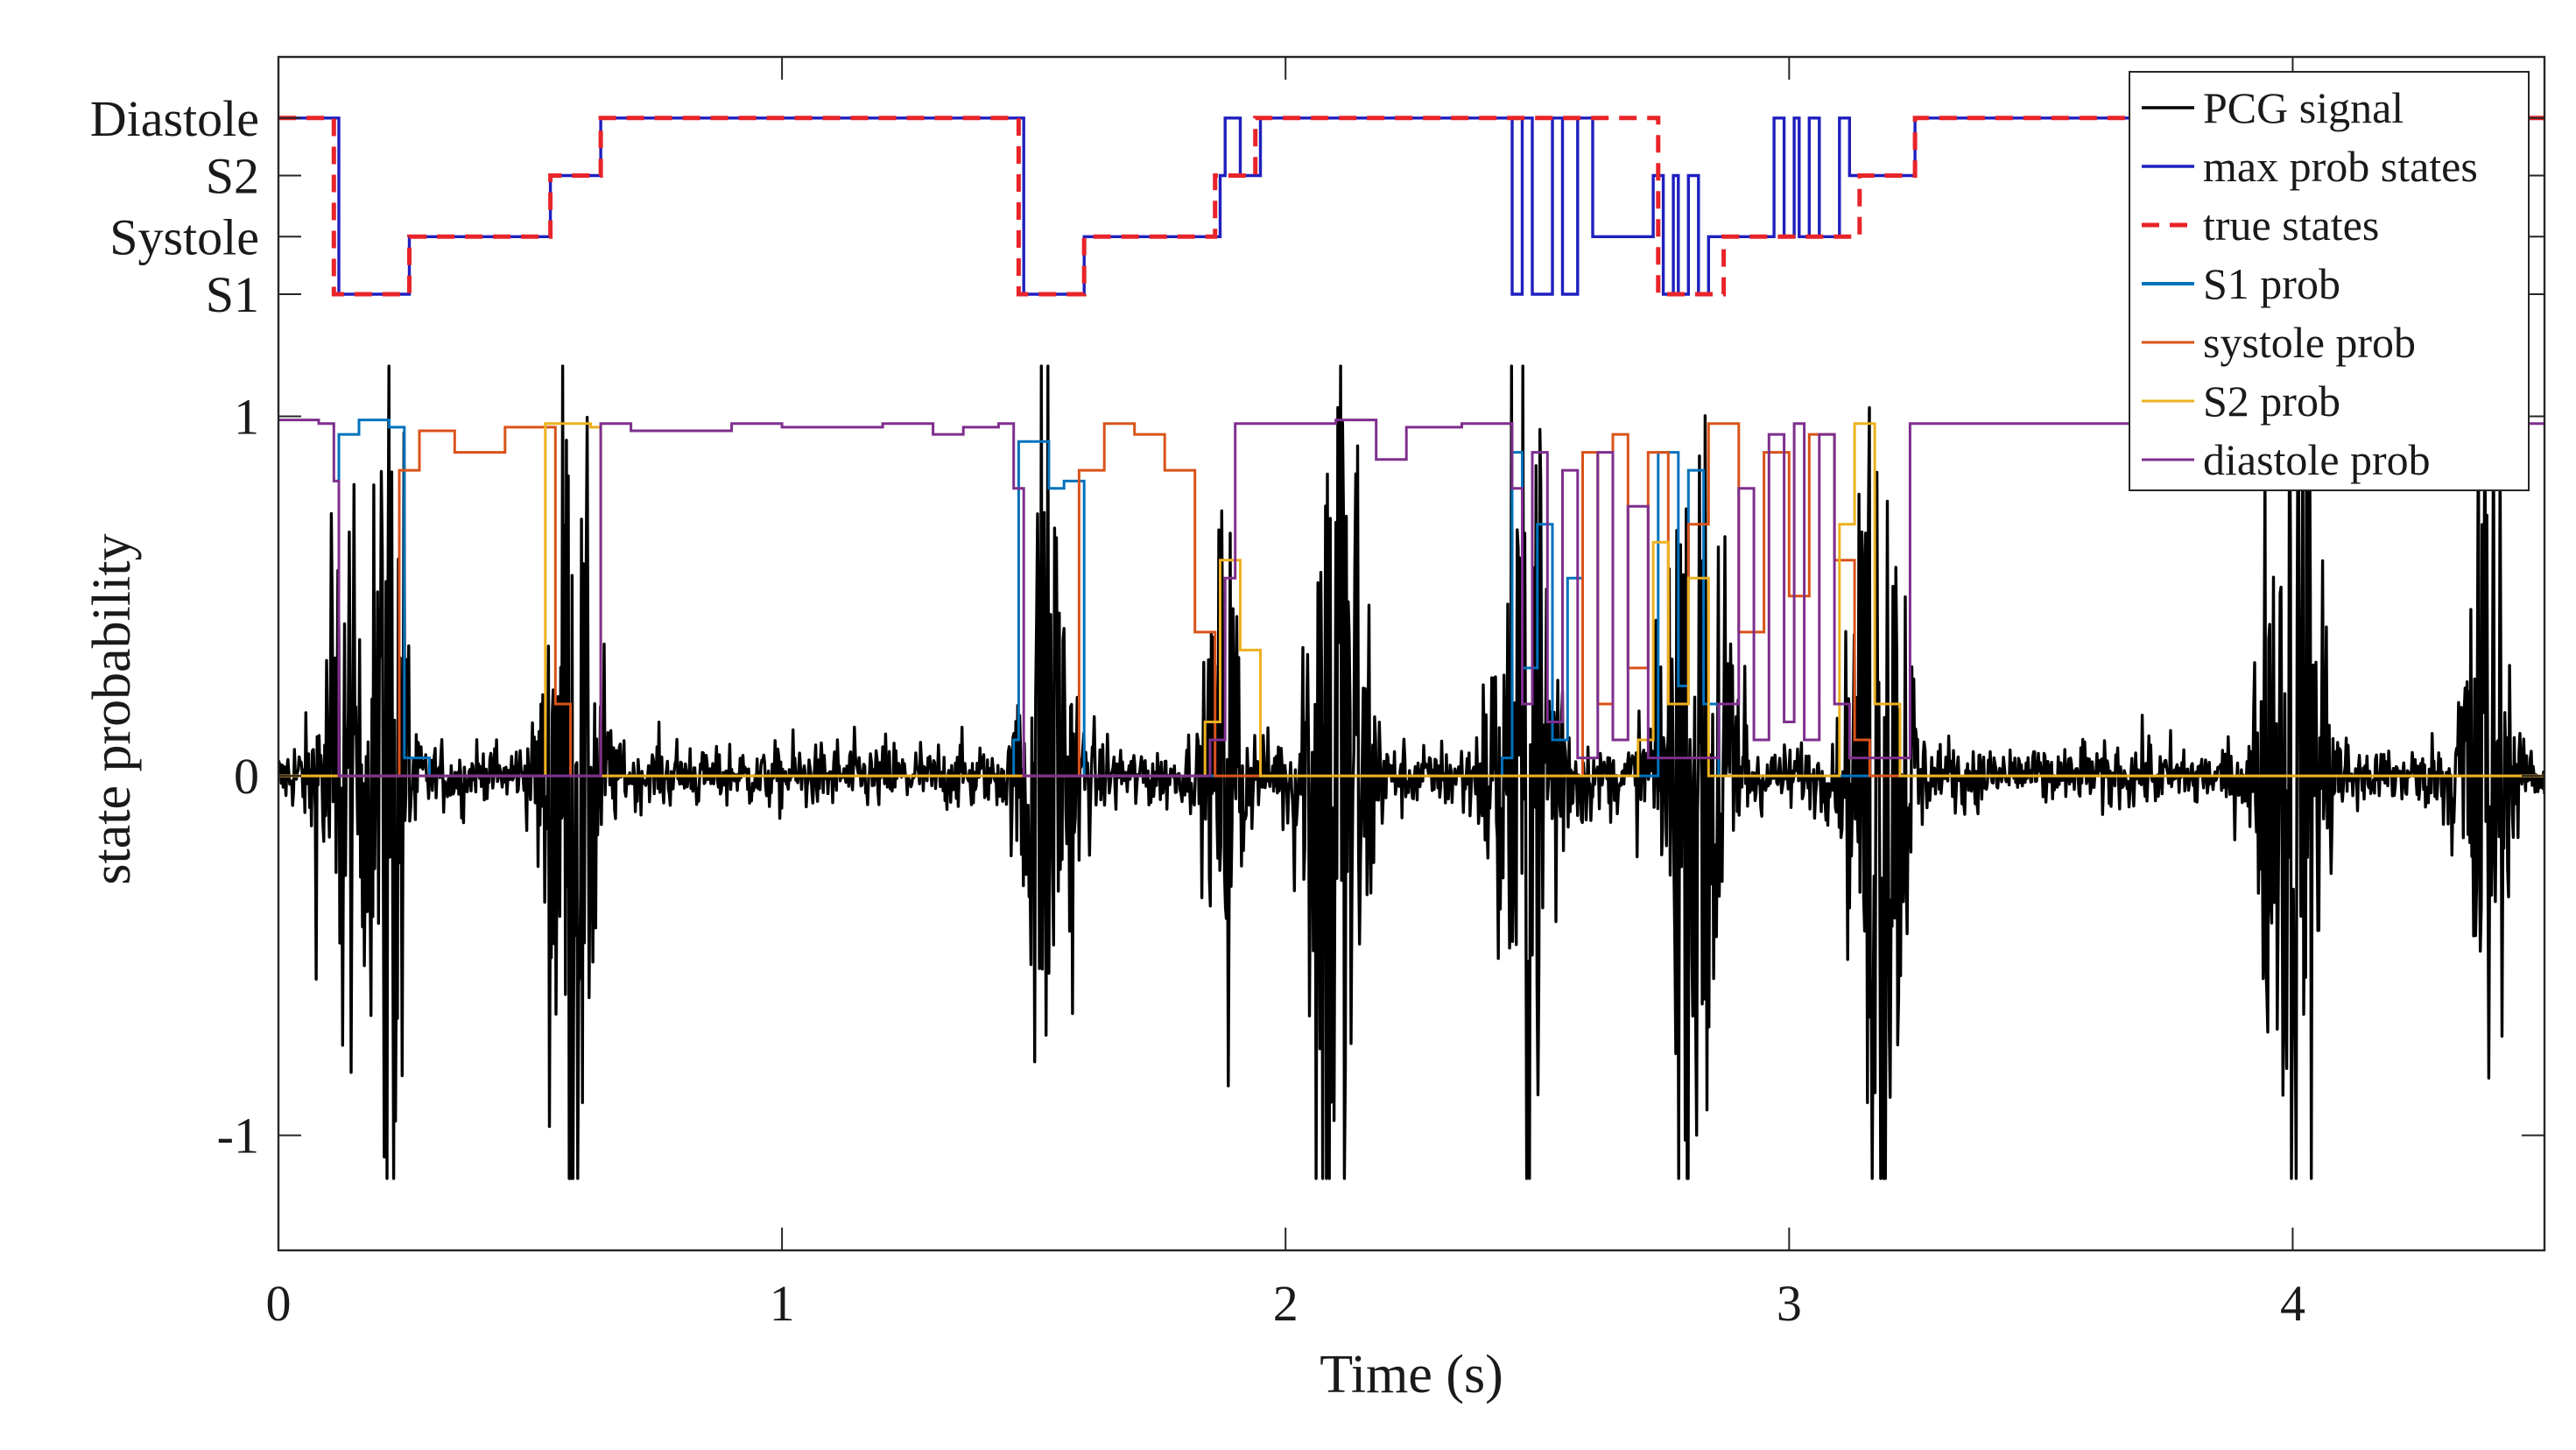  What do you see at coordinates (782, 1303) in the screenshot?
I see `x-tick-label-1: 1` at bounding box center [782, 1303].